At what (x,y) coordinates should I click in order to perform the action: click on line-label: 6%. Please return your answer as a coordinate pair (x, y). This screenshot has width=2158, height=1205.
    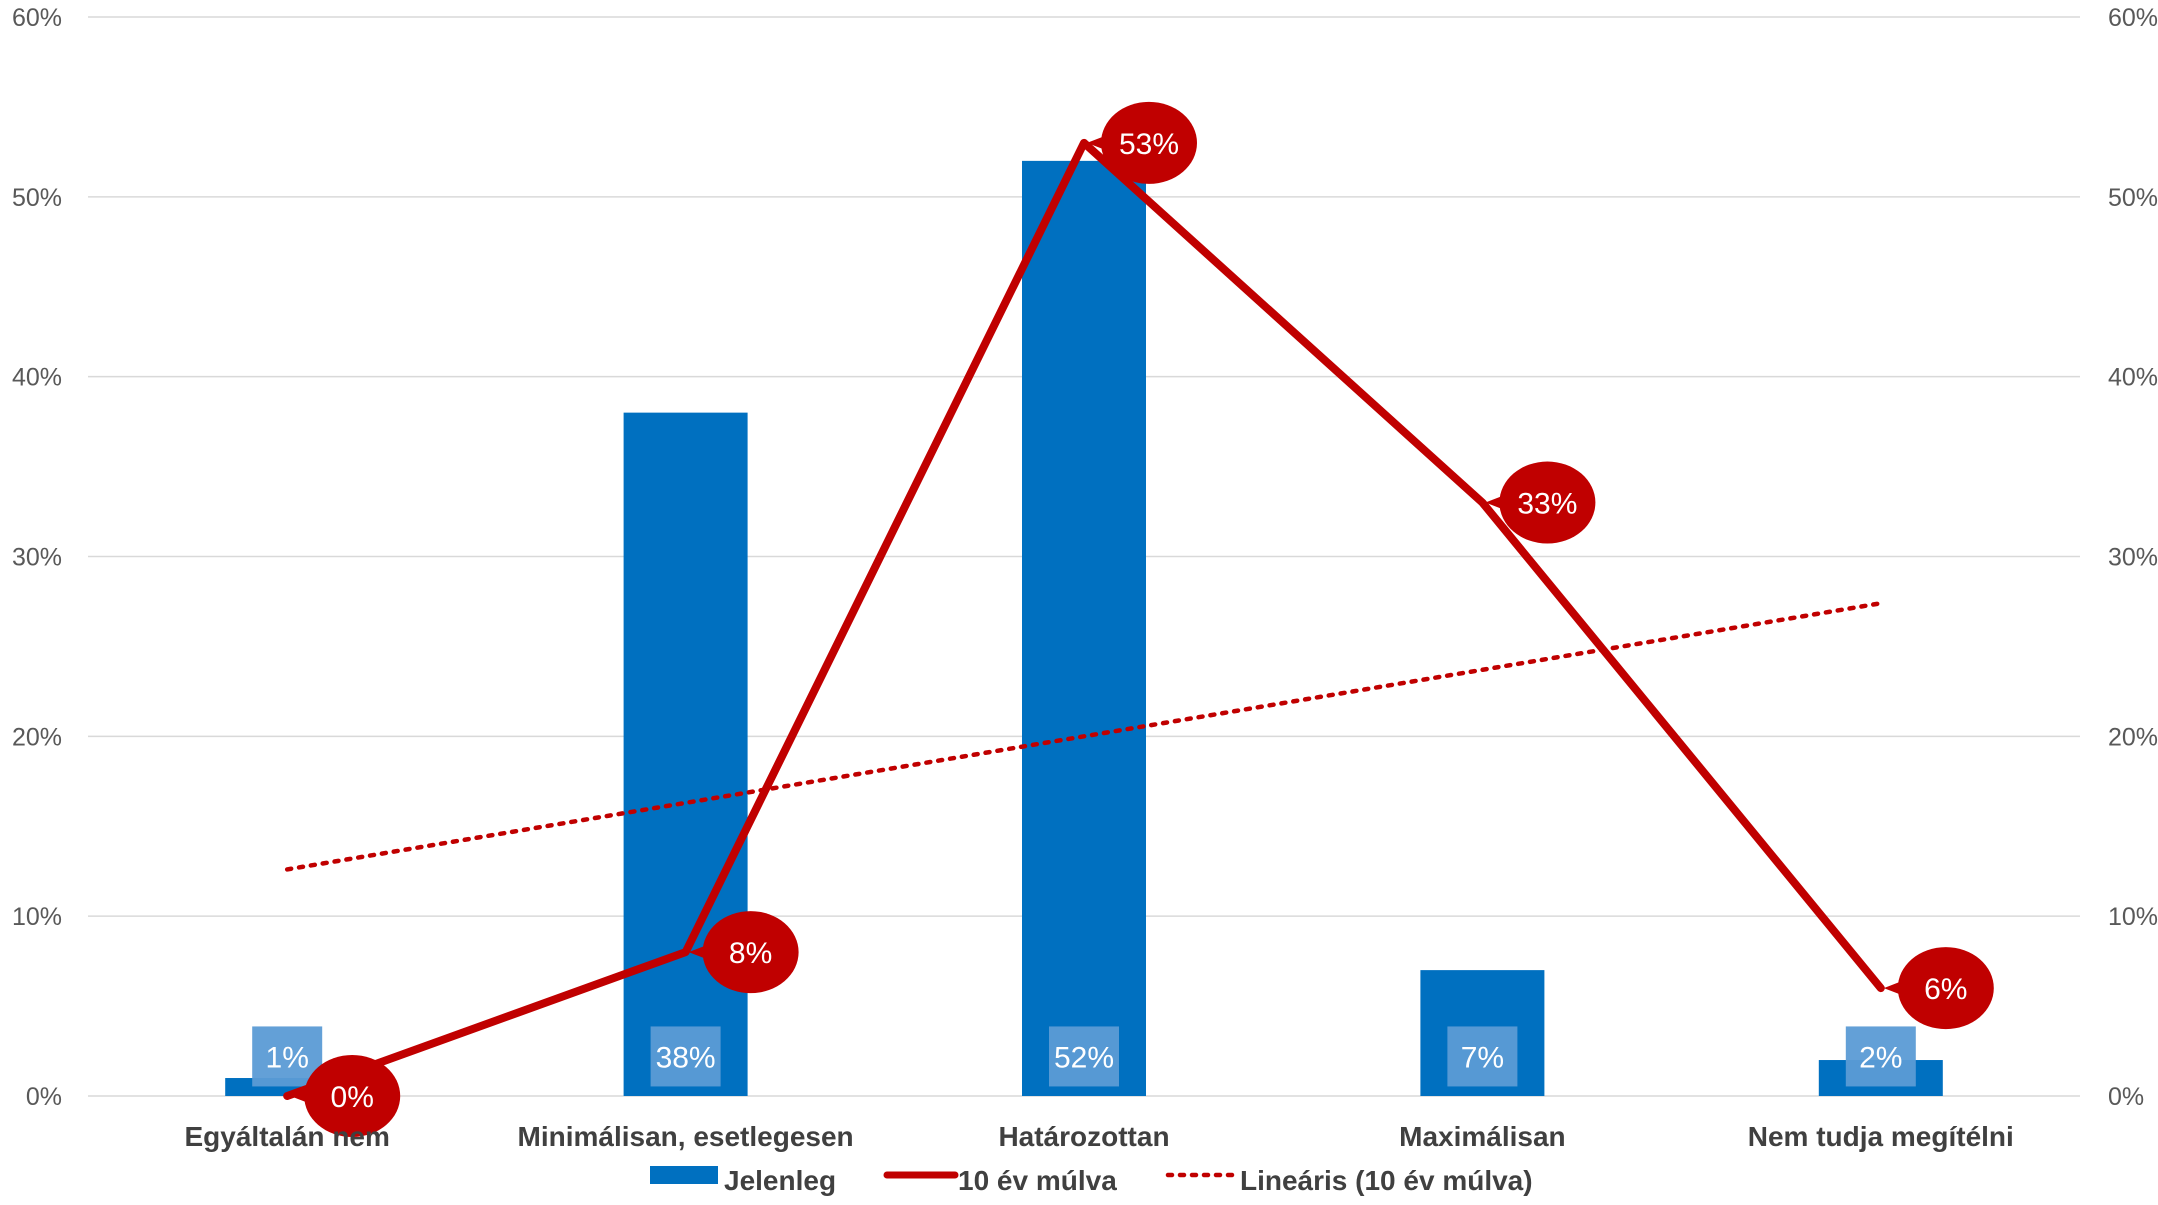
    Looking at the image, I should click on (1938, 988).